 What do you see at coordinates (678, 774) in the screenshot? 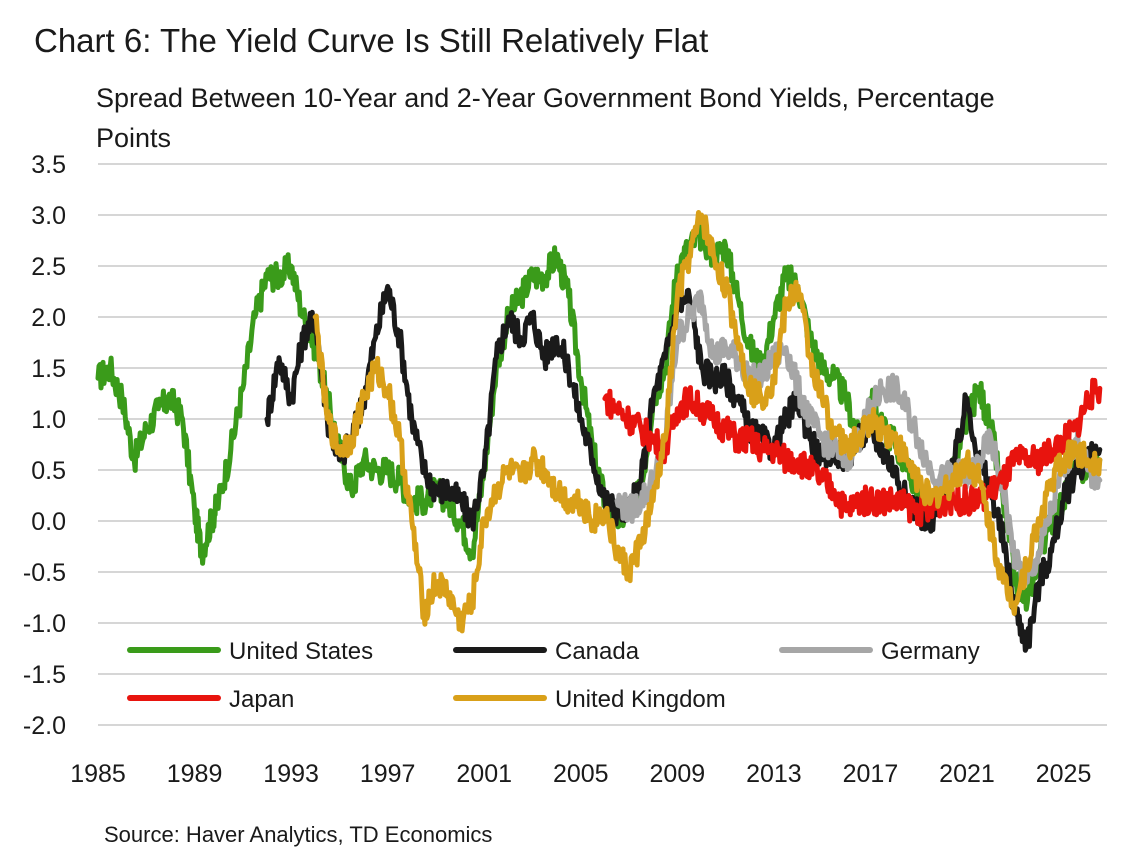
I see `x-tick-label: 2009` at bounding box center [678, 774].